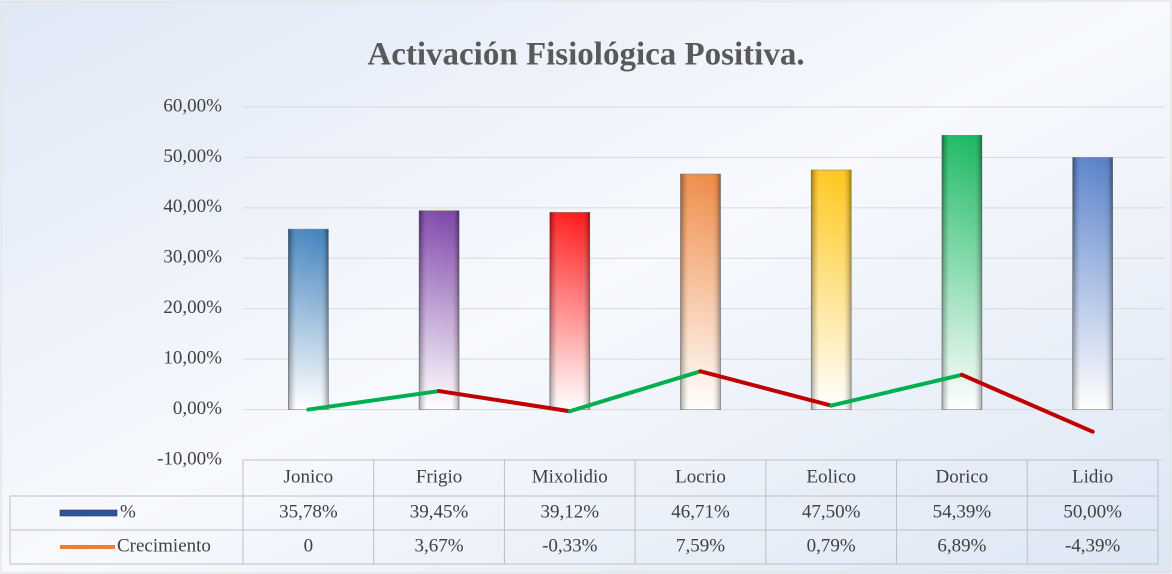  Describe the element at coordinates (189, 458) in the screenshot. I see `y-tick-label: -10,00%` at that location.